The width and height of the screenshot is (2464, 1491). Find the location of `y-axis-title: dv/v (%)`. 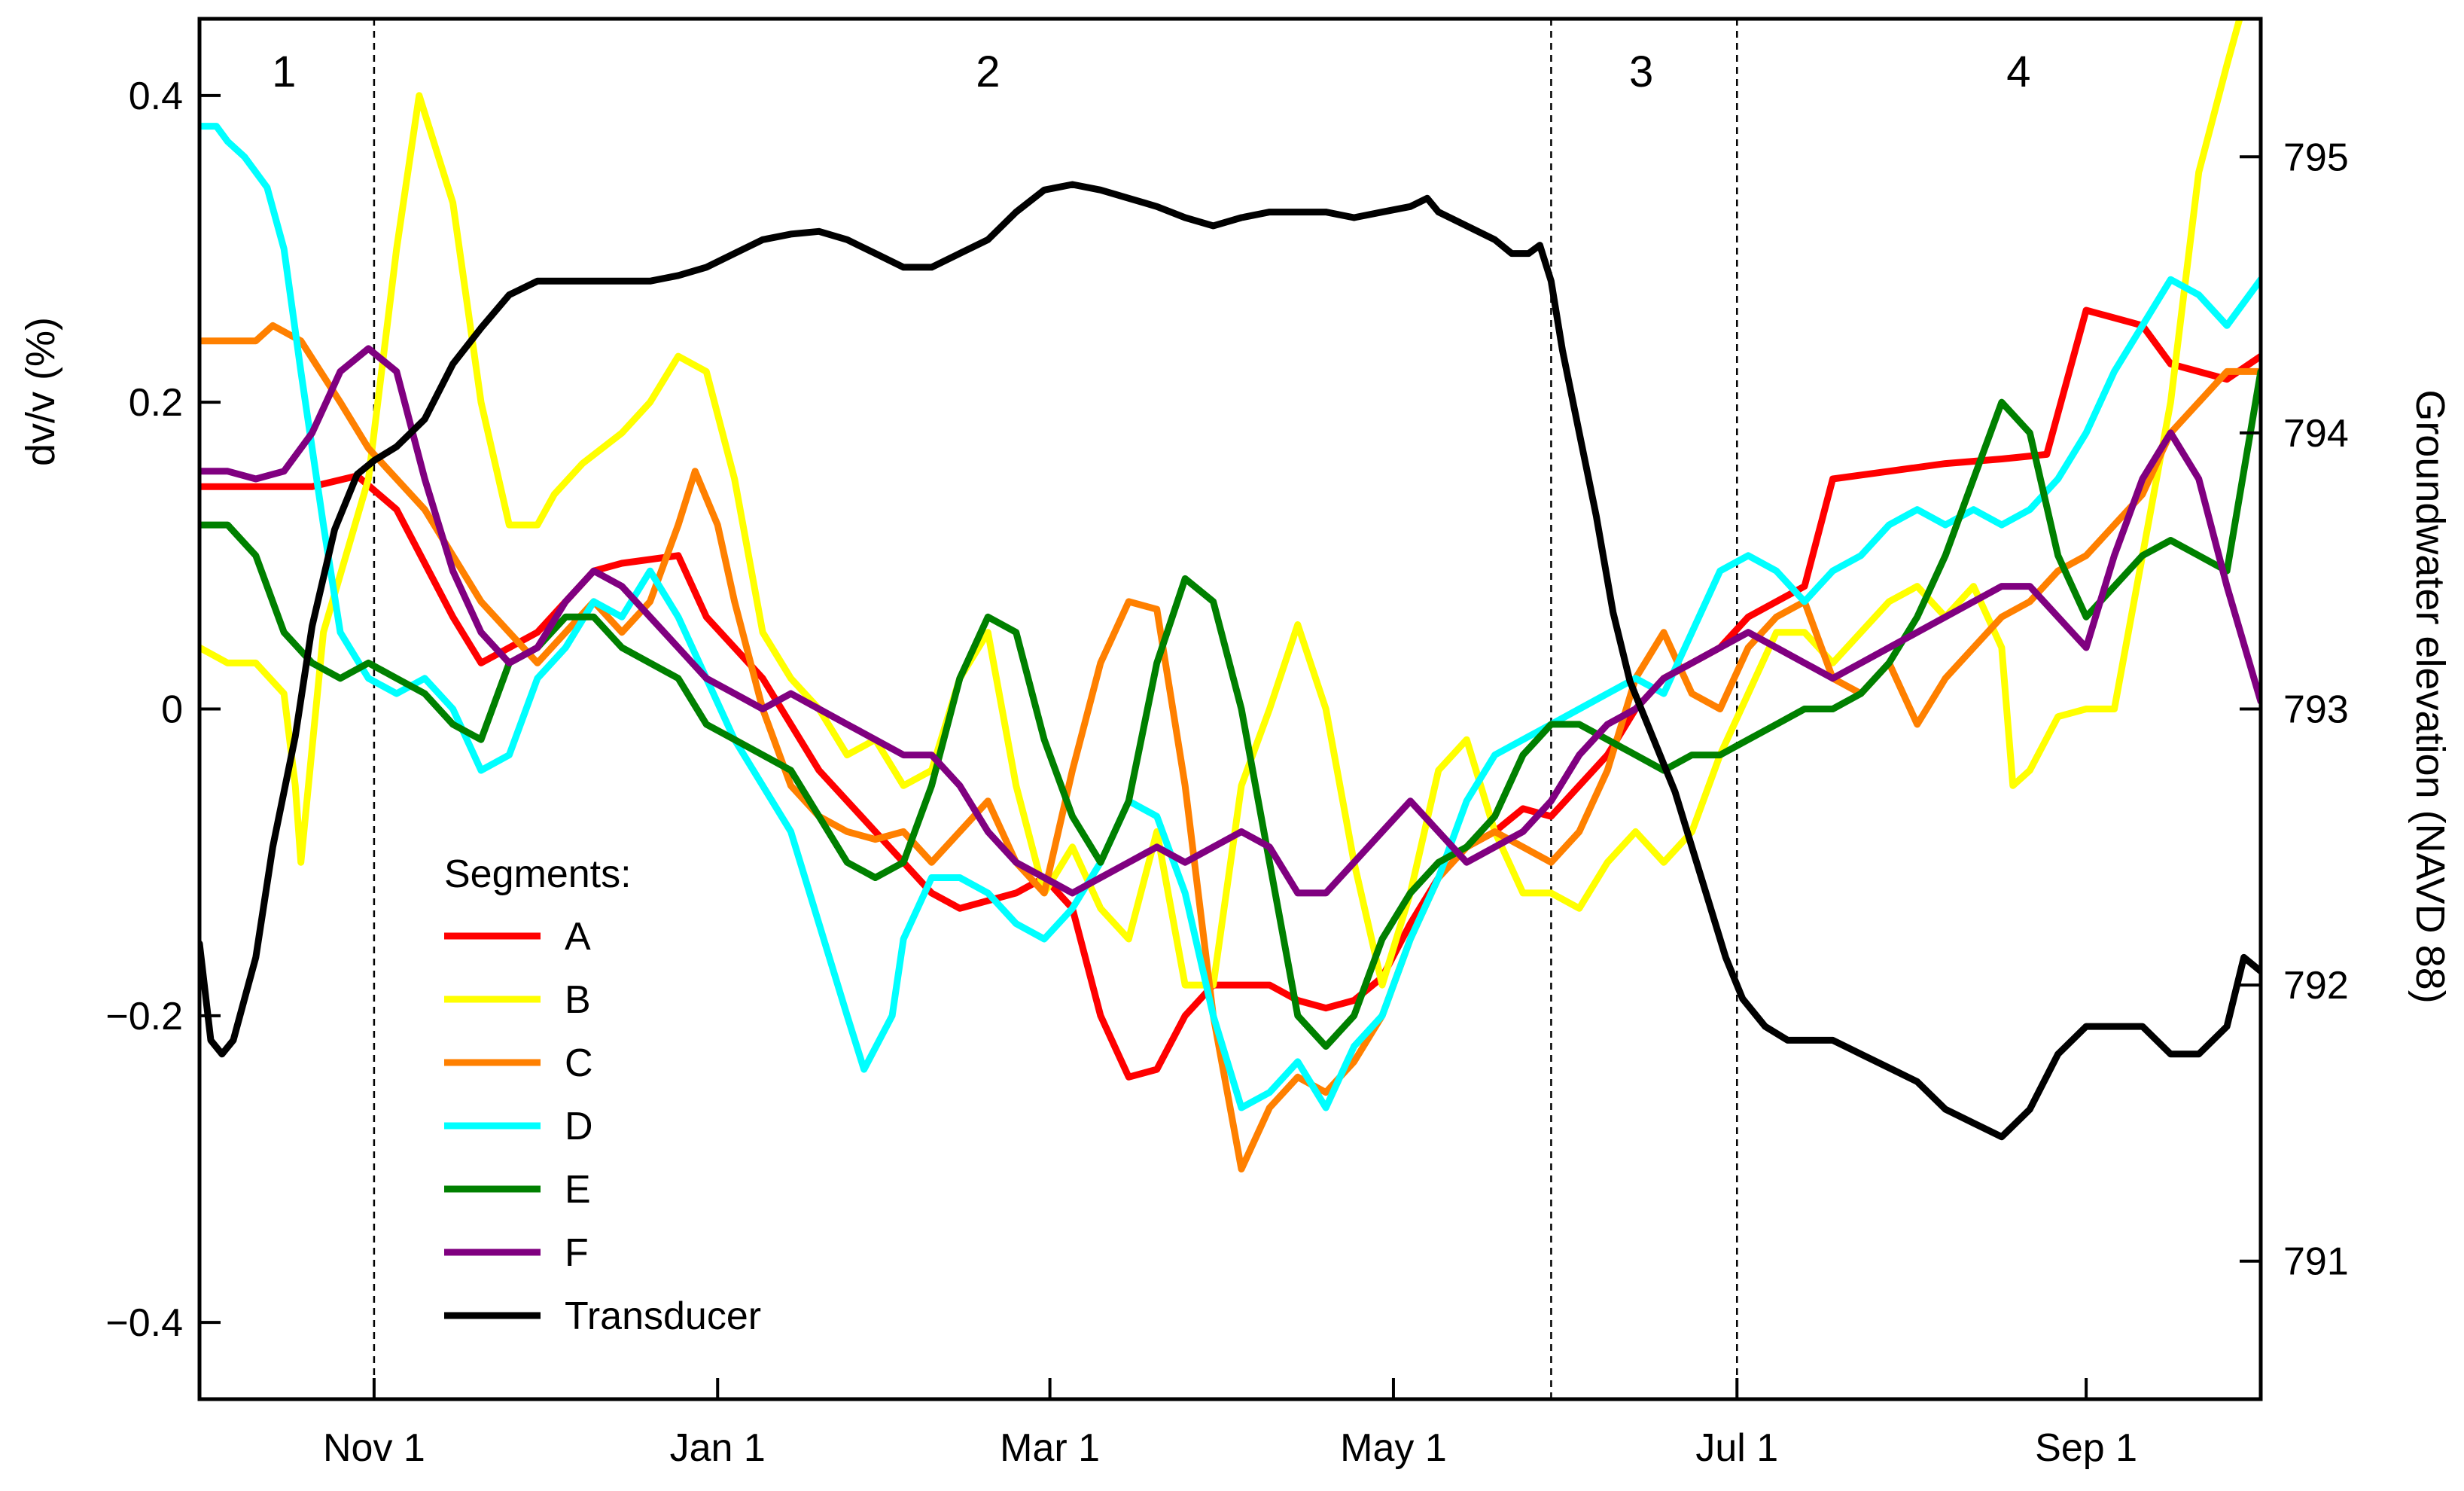

y-axis-title: dv/v (%) is located at coordinates (40, 392).